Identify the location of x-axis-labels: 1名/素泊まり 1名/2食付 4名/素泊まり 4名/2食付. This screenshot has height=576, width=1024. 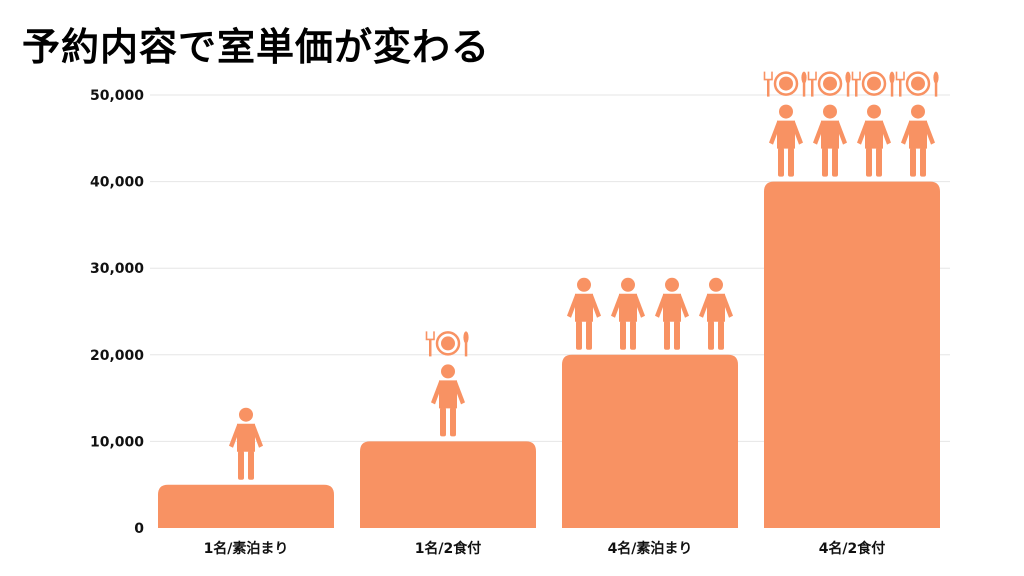
(545, 548).